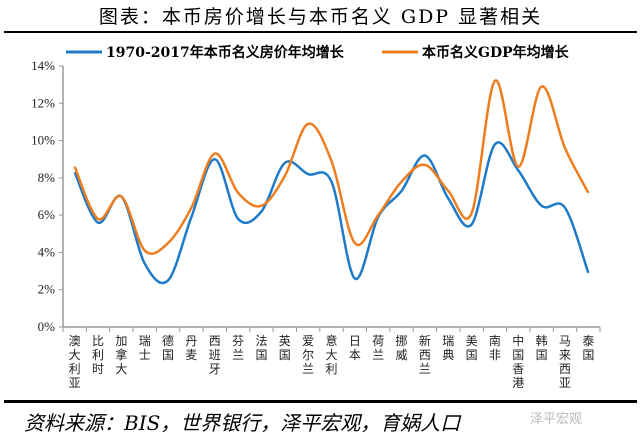 This screenshot has height=443, width=641. What do you see at coordinates (556, 419) in the screenshot?
I see `watermark: 泽平宏观` at bounding box center [556, 419].